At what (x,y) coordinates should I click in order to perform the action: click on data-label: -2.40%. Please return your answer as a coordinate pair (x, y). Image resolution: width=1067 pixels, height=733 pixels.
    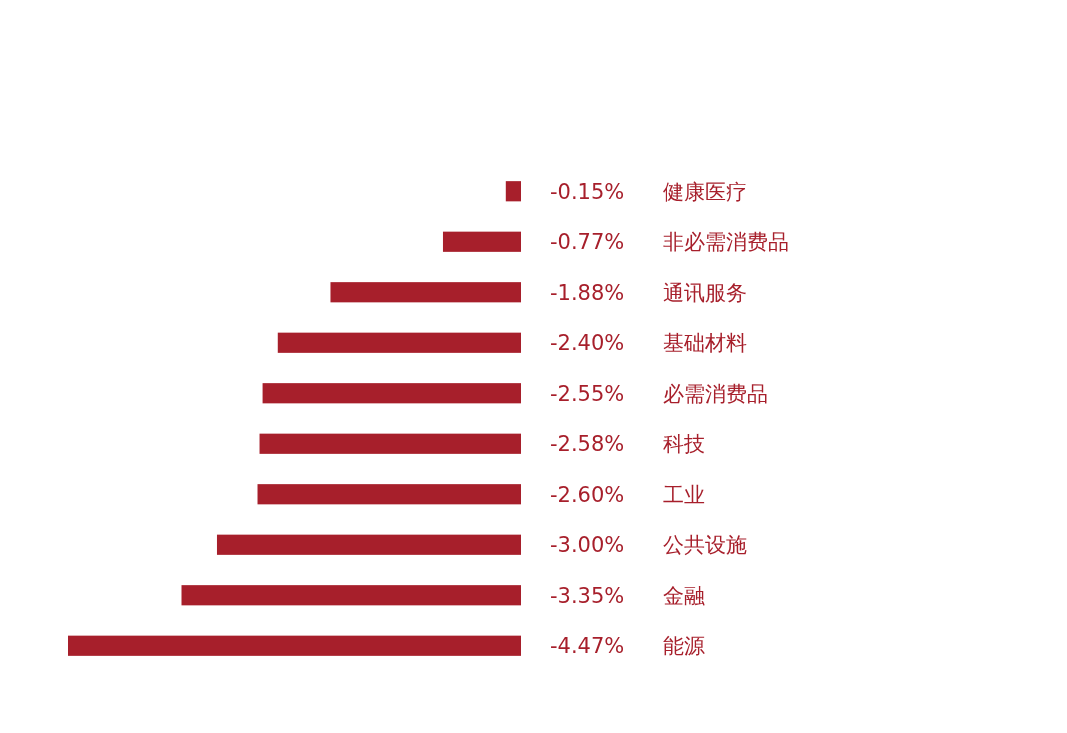
    Looking at the image, I should click on (587, 343).